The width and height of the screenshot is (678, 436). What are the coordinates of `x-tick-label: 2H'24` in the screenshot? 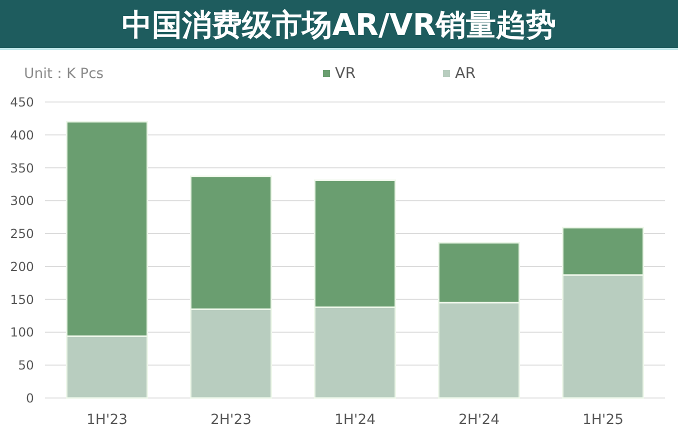 It's located at (479, 420).